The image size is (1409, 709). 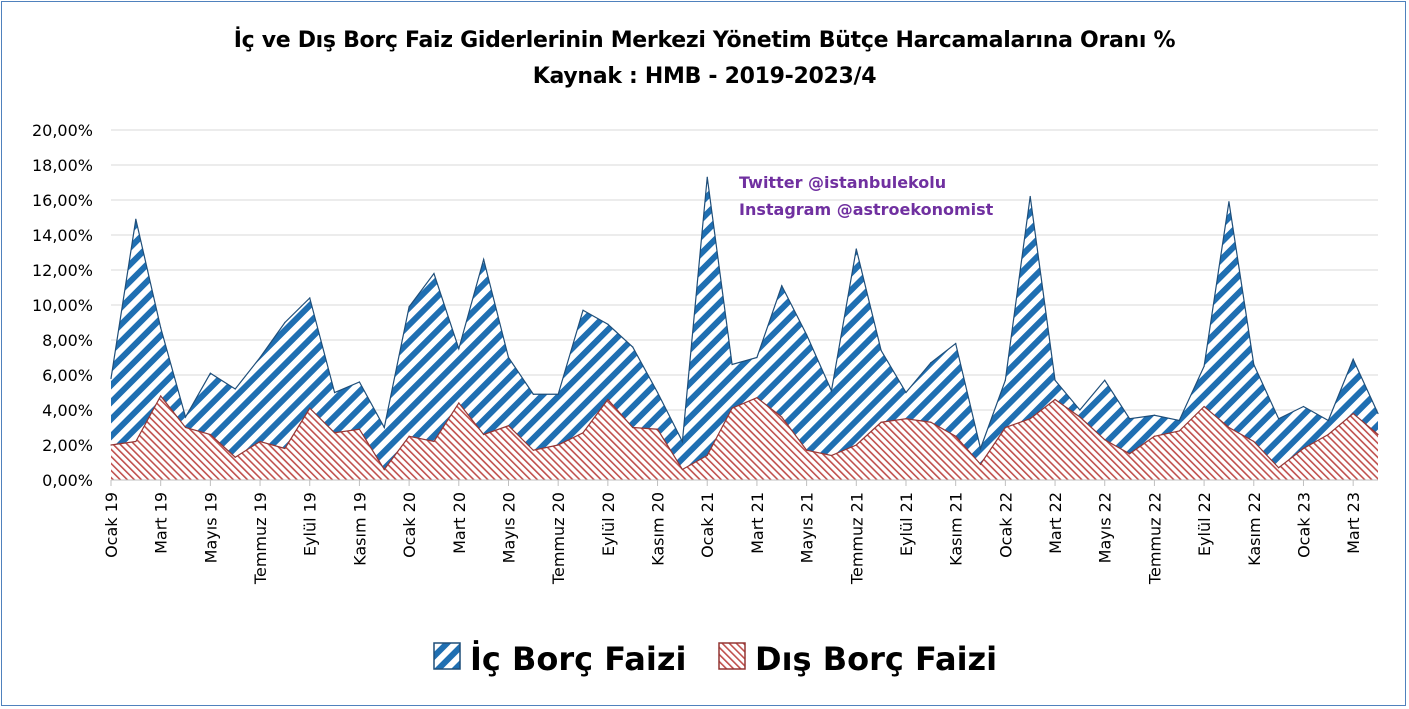 I want to click on x-tick-label: Mart 22, so click(x=1055, y=523).